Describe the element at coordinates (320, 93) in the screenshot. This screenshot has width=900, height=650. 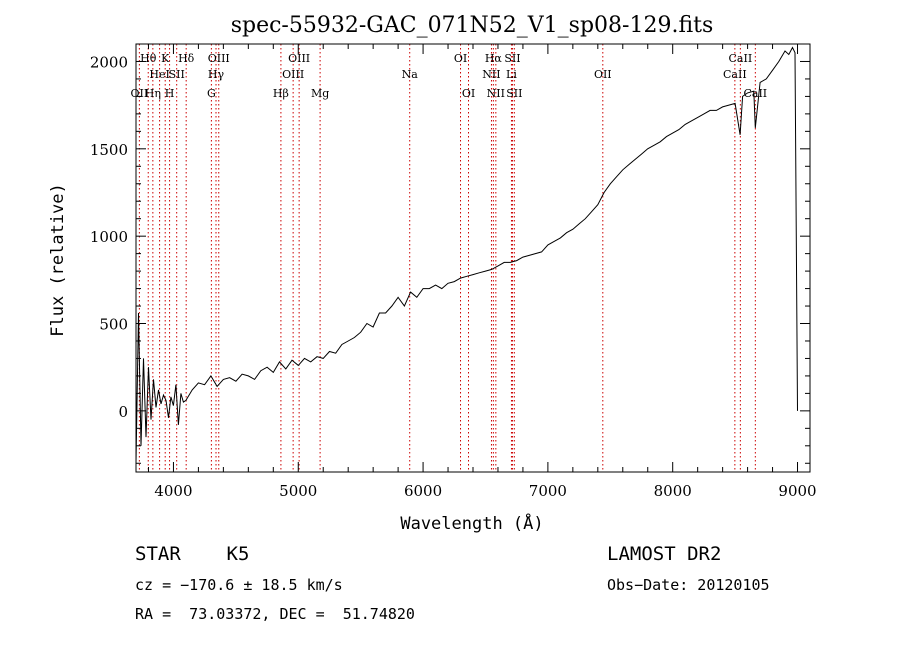
I see `line-label-14: Mg` at that location.